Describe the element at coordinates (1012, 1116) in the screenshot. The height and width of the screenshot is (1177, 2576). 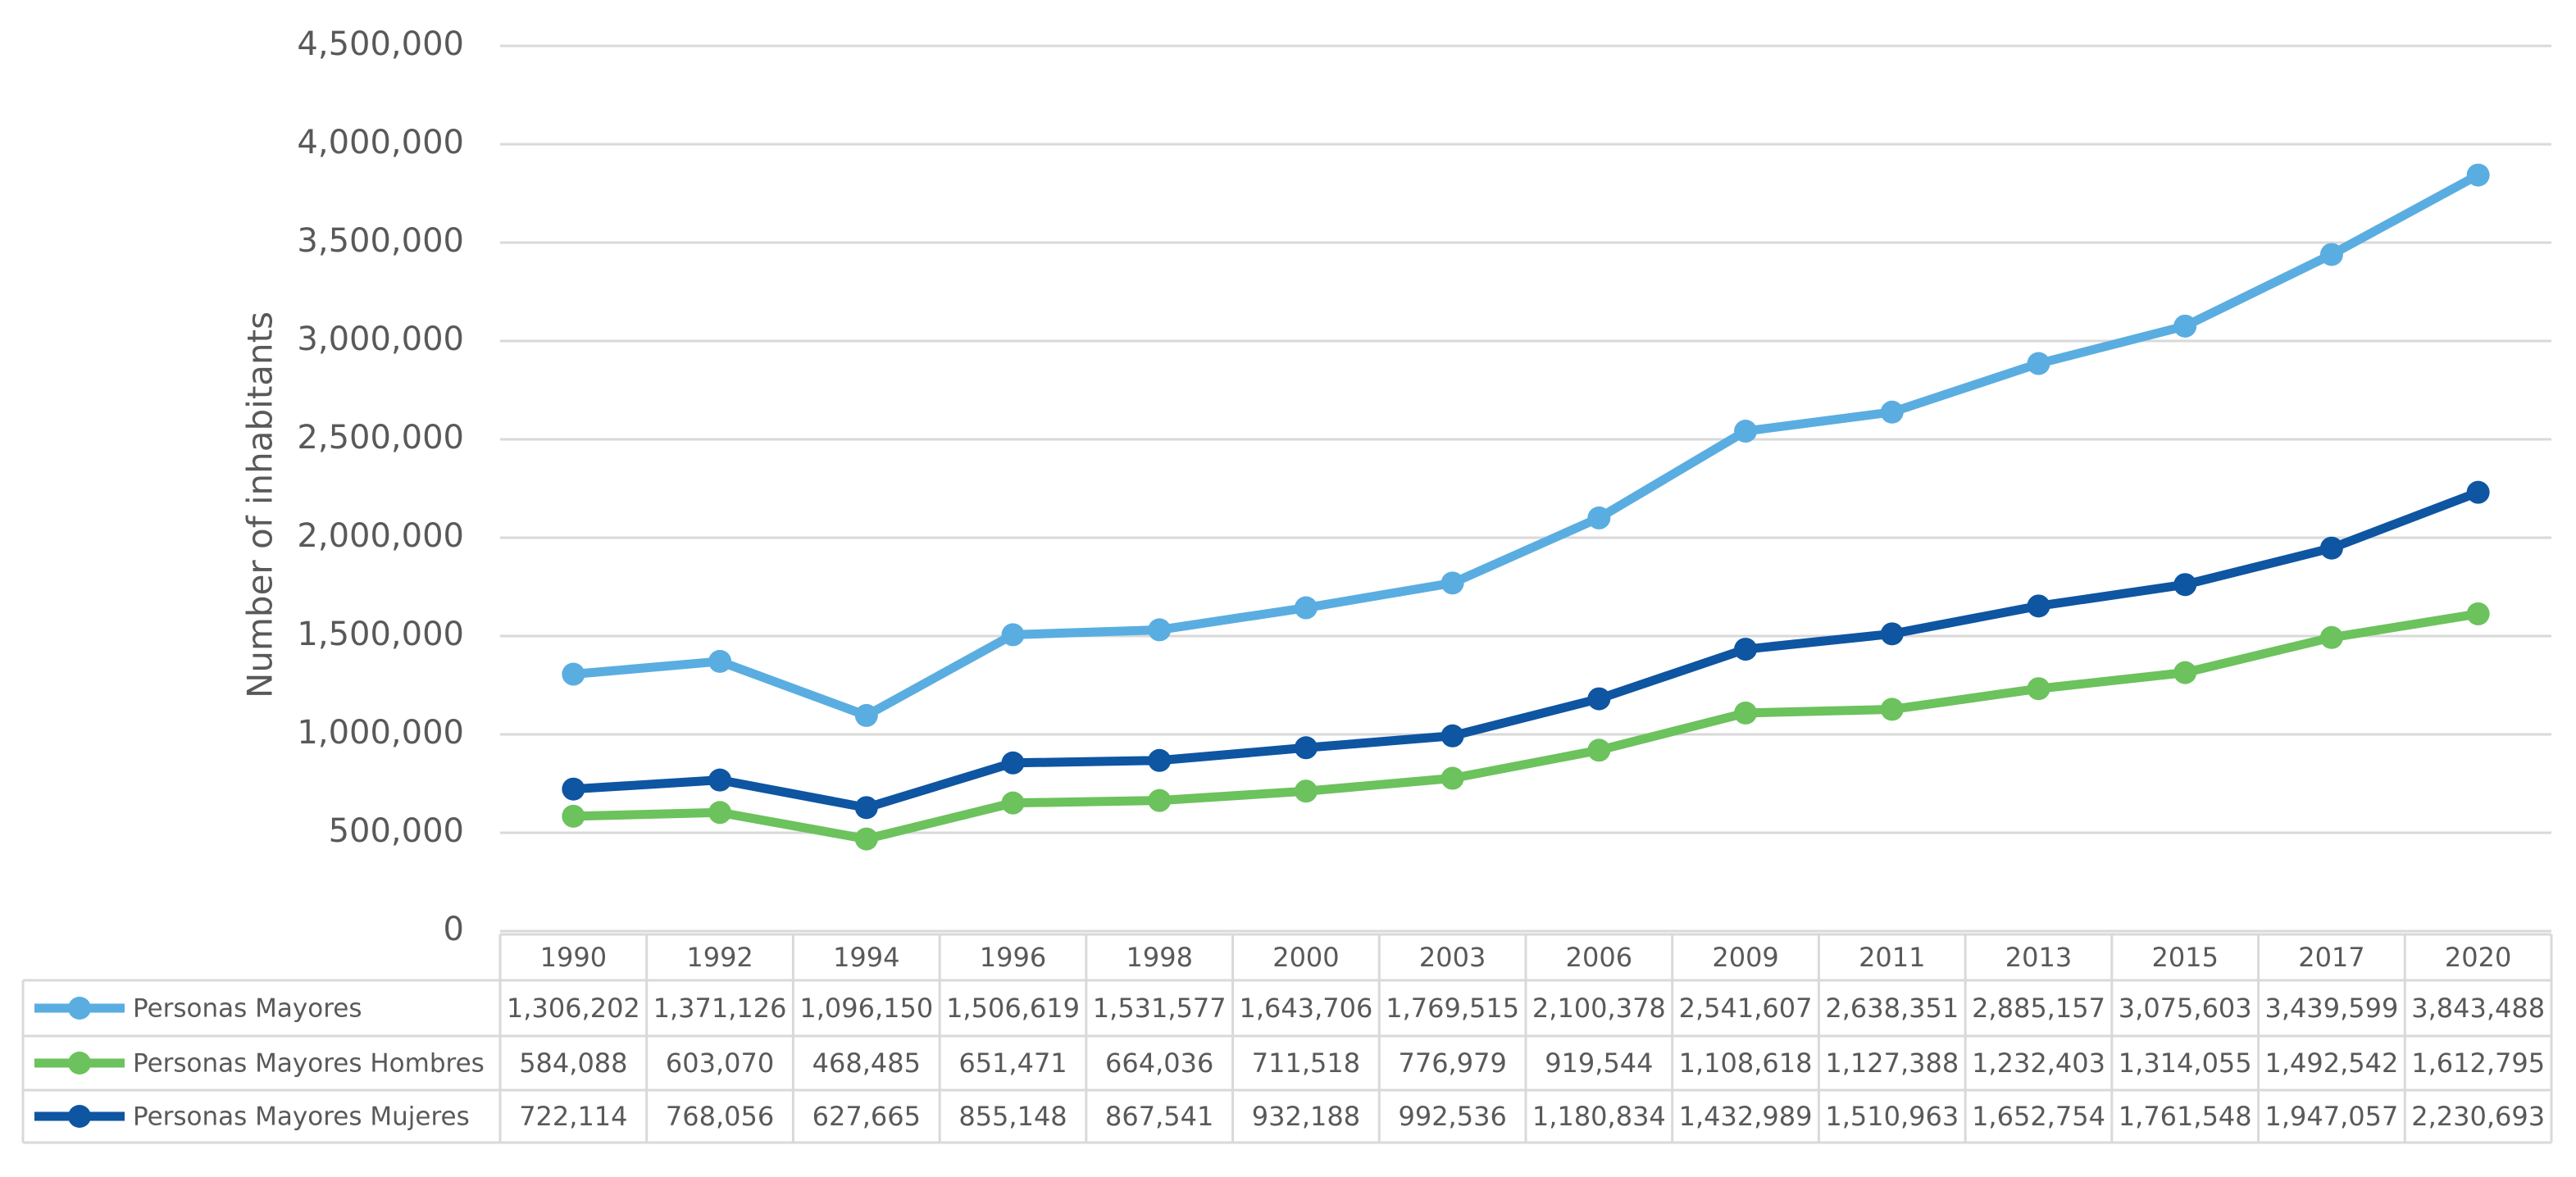
I see `table-value: 855,148` at that location.